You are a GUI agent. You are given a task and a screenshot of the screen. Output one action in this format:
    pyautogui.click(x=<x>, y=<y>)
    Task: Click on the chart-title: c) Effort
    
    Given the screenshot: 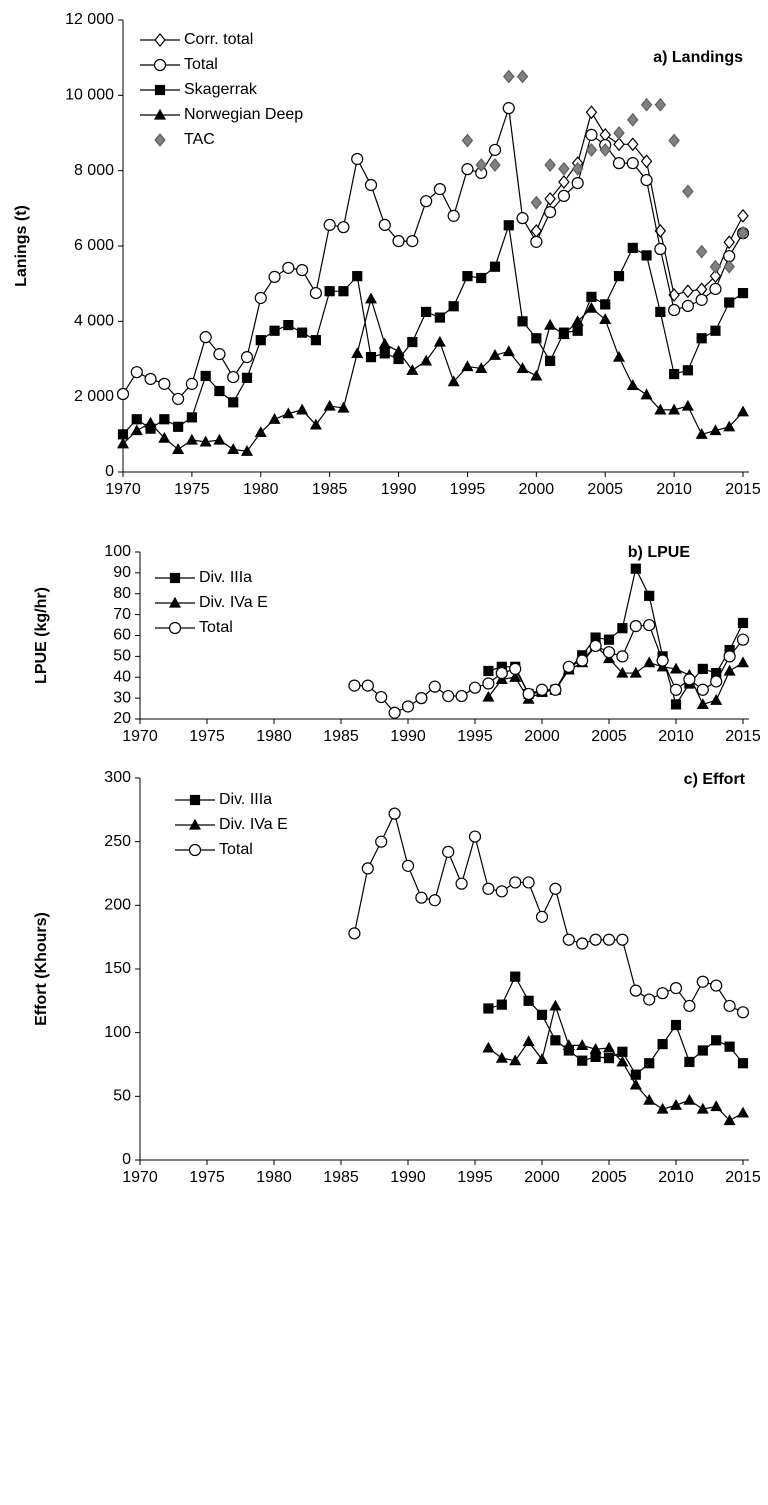 What is the action you would take?
    pyautogui.click(x=715, y=779)
    